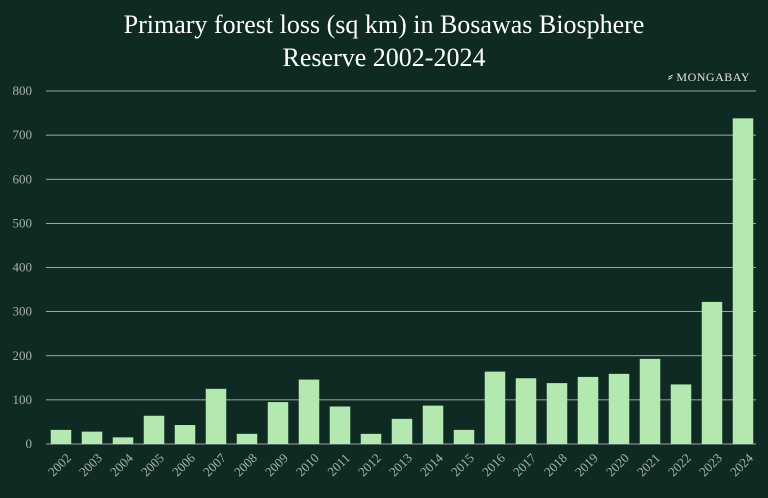 The image size is (768, 498). Describe the element at coordinates (679, 464) in the screenshot. I see `x-tick-label: 2022` at that location.